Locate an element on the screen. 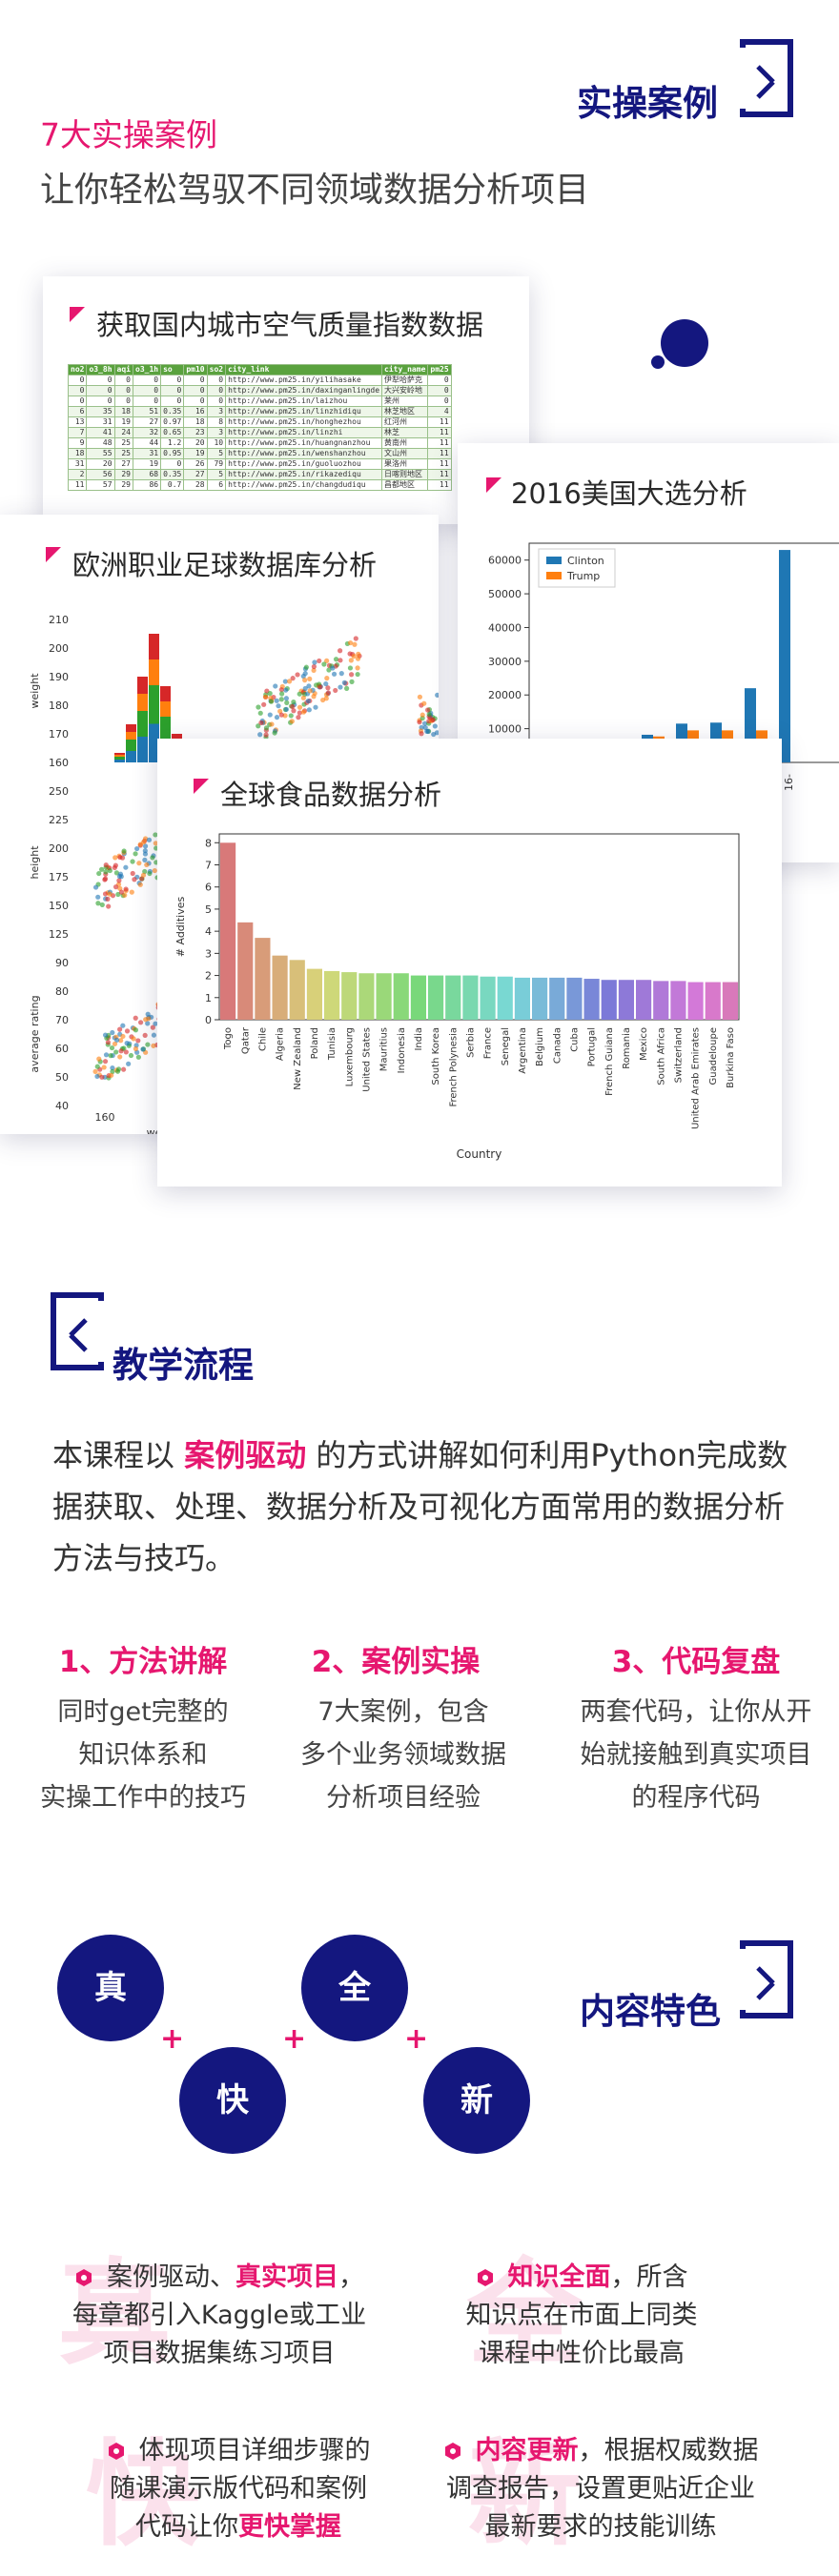 The image size is (839, 2576). step-title-2: 2、案例实操 is located at coordinates (396, 1662).